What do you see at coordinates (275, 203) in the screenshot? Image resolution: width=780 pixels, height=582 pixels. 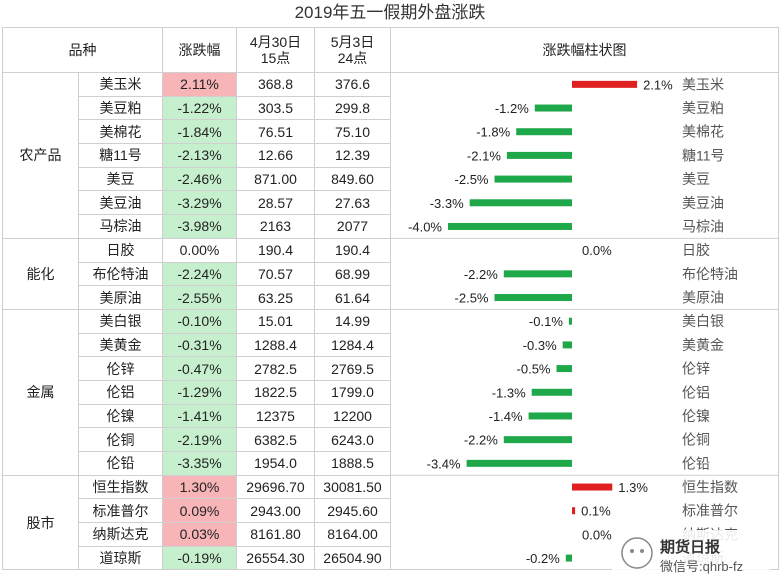 I see `price-apr30: 28.57` at bounding box center [275, 203].